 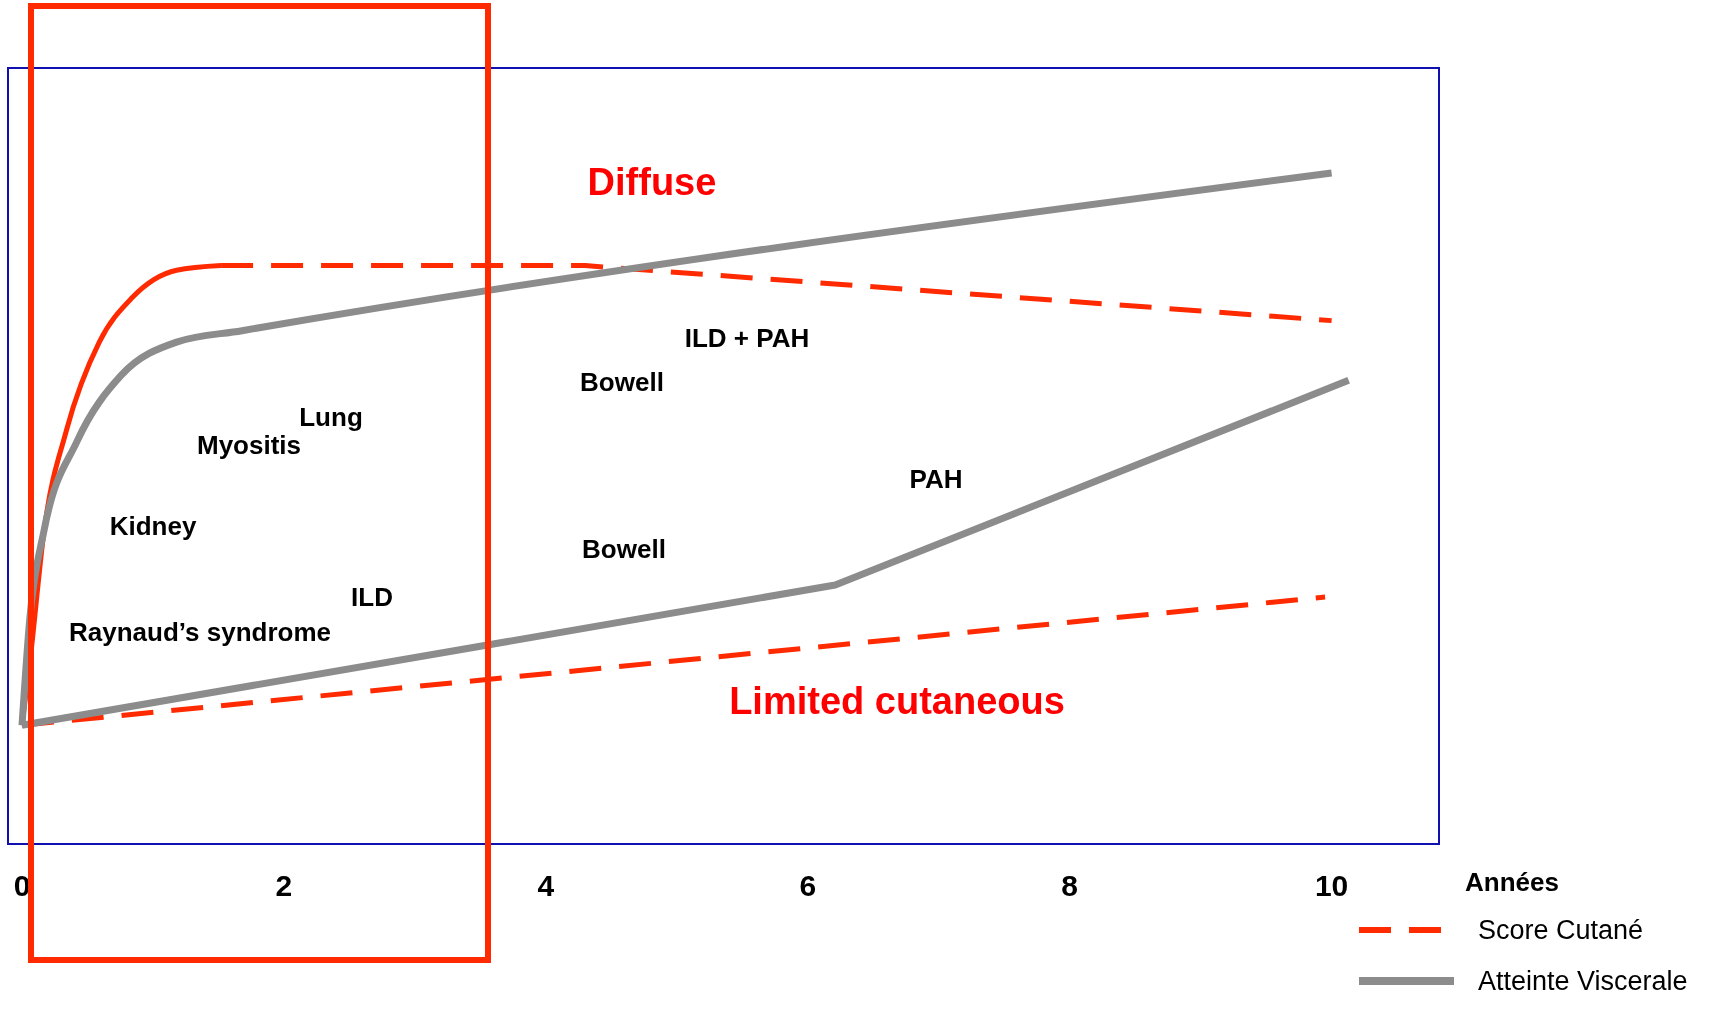 What do you see at coordinates (808, 885) in the screenshot?
I see `x-tick-label: 6` at bounding box center [808, 885].